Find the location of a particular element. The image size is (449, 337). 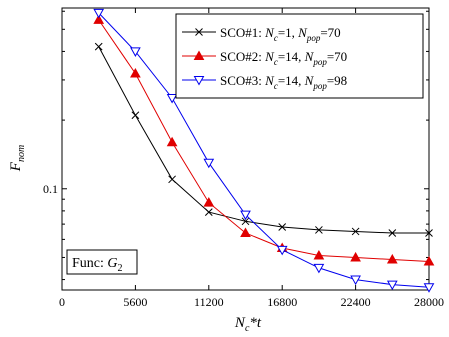

x-axis-label-base: N is located at coordinates (240, 323).